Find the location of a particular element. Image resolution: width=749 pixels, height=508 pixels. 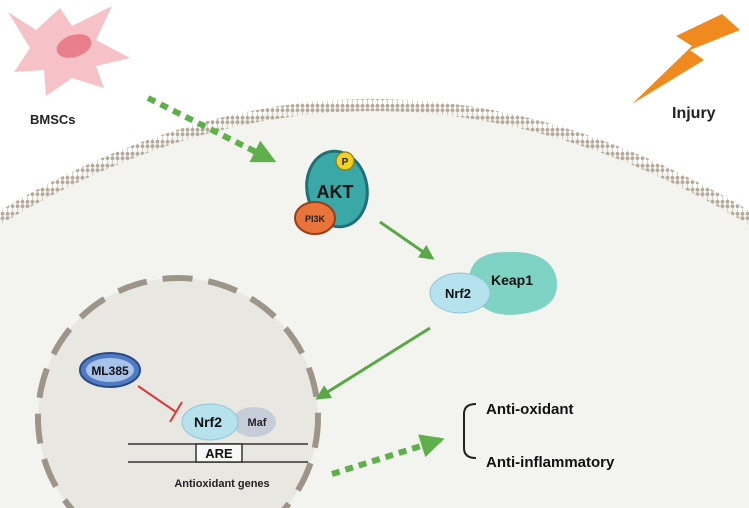

nrf2-cytoplasm-label: Nrf2 is located at coordinates (458, 293).